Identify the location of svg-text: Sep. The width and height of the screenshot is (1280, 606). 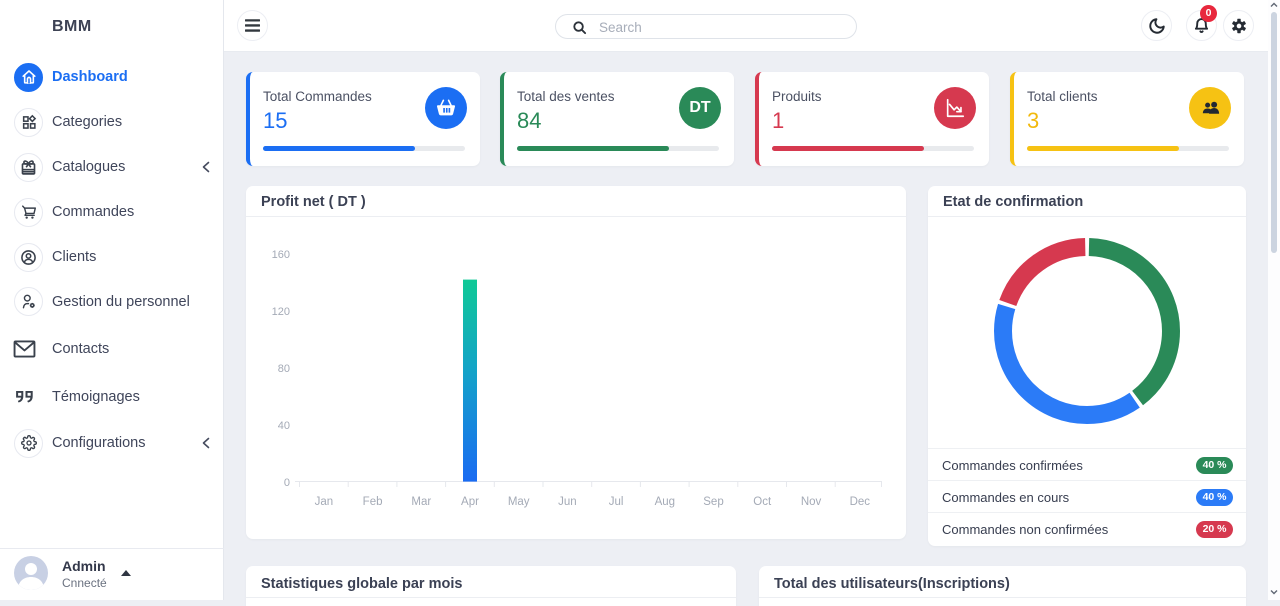
(713, 502).